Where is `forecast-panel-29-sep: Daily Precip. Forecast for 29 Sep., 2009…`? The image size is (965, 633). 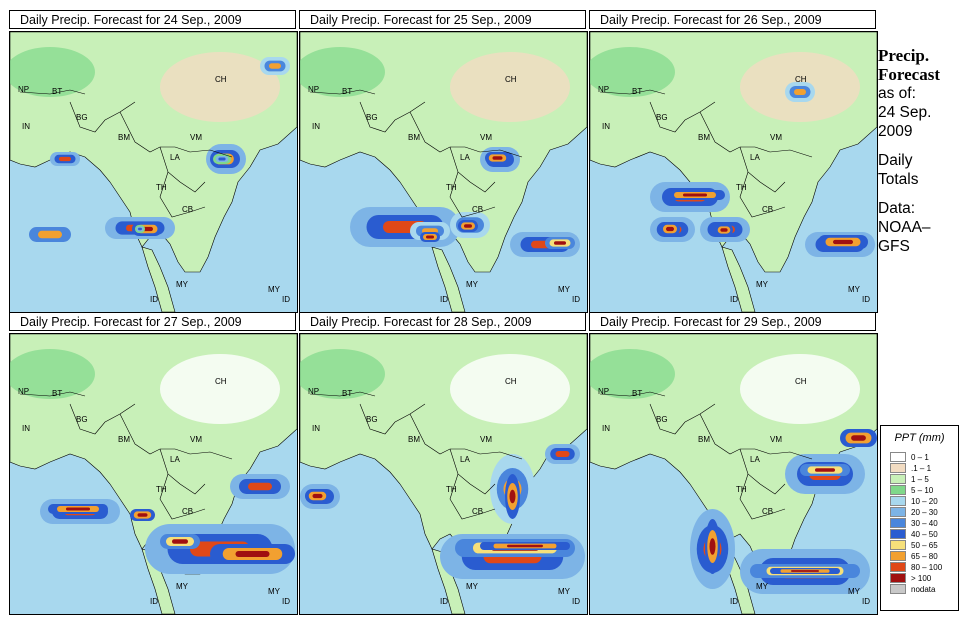 forecast-panel-29-sep: Daily Precip. Forecast for 29 Sep., 2009… is located at coordinates (733, 463).